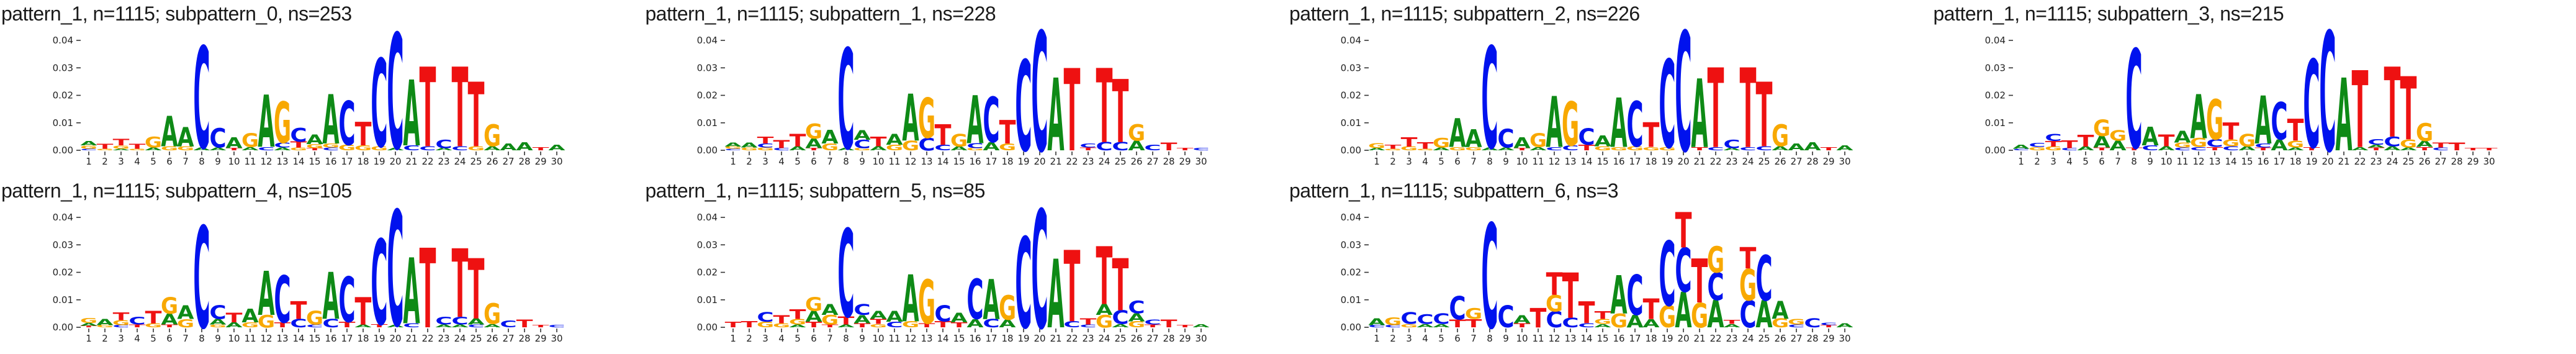 The image size is (2576, 354). I want to click on x-tick-label: 1, so click(1377, 161).